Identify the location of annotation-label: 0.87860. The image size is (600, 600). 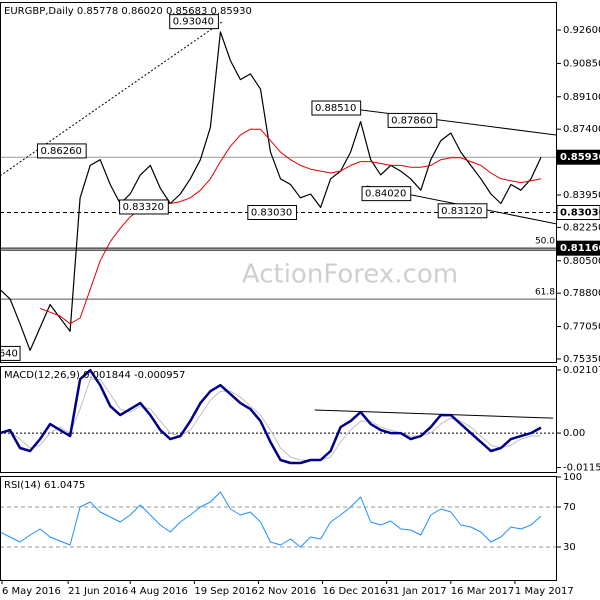
(411, 120).